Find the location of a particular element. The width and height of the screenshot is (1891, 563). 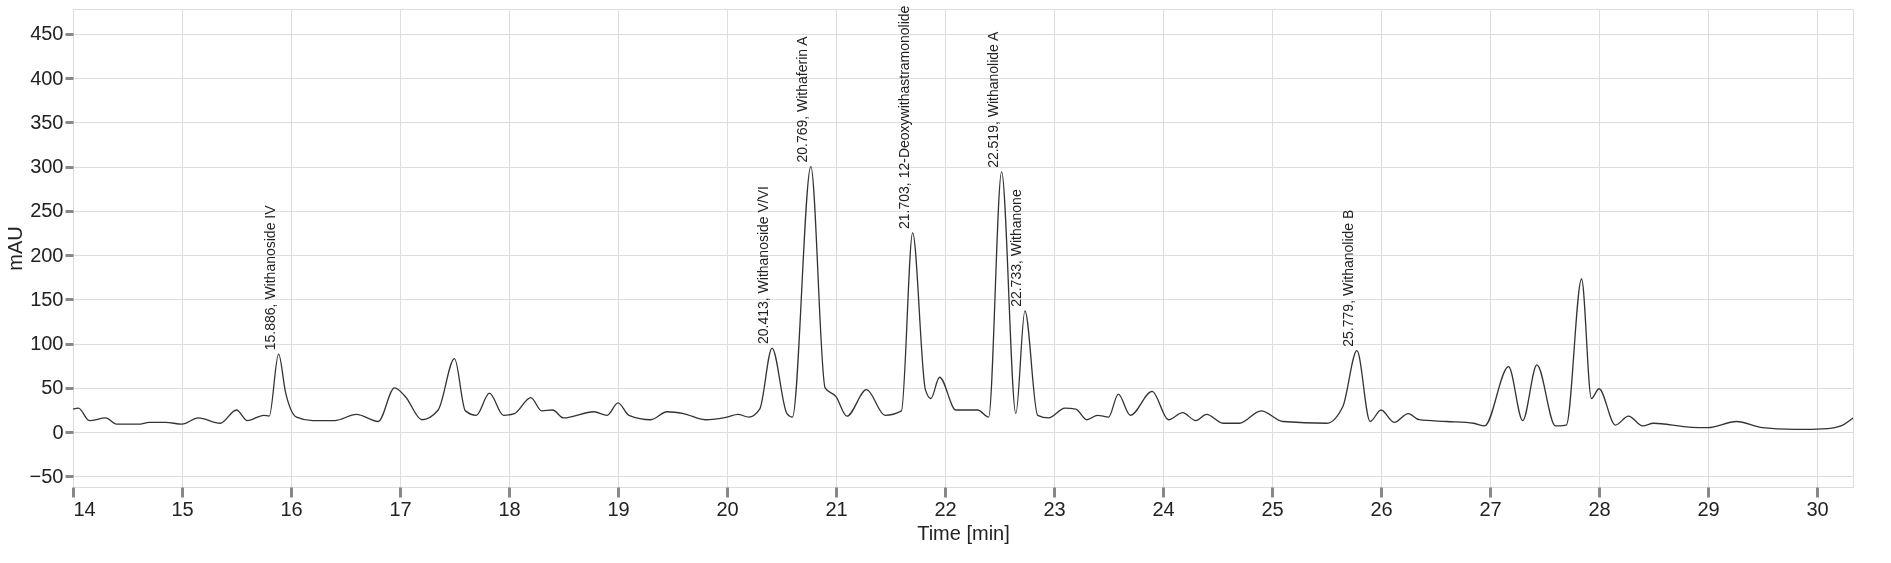

y-tick-label: 100 is located at coordinates (47, 343).